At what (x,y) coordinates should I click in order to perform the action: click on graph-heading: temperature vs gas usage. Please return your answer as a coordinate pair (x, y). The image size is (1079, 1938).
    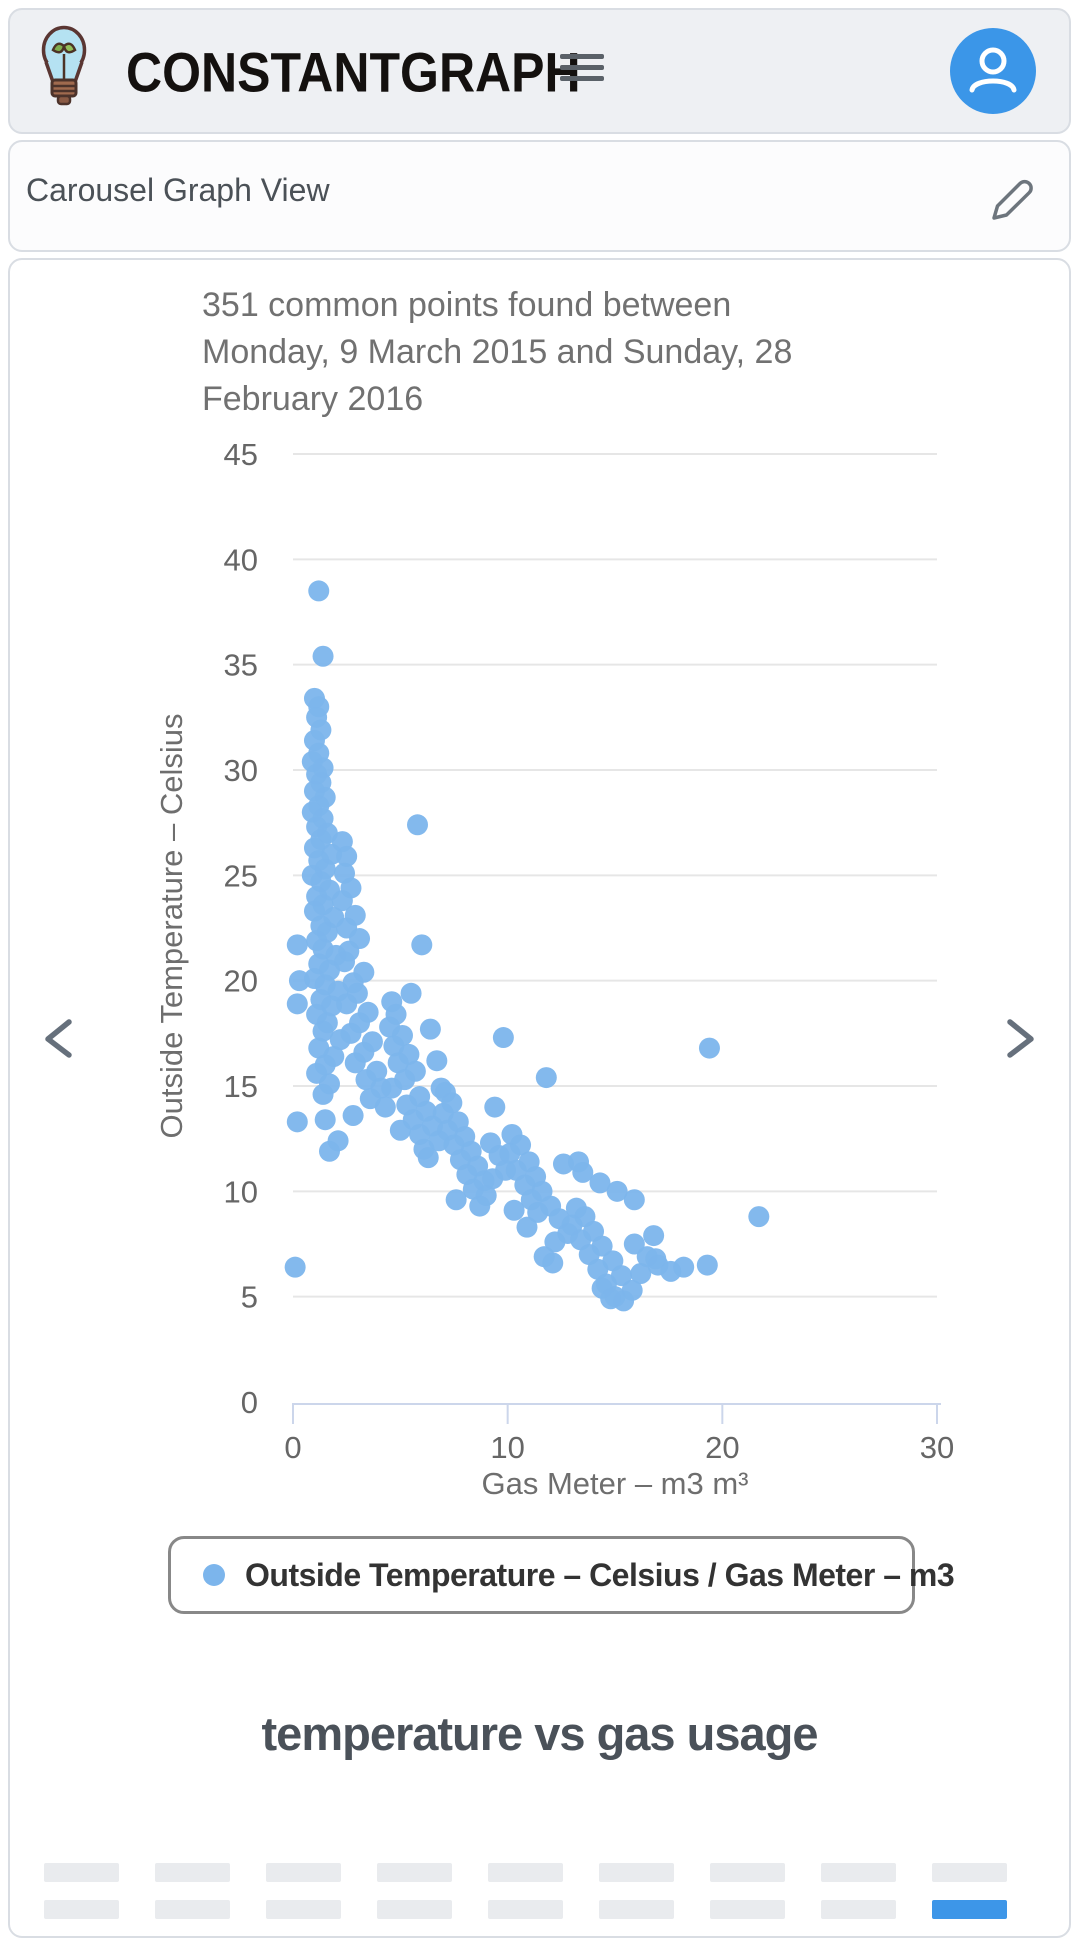
    Looking at the image, I should click on (540, 1733).